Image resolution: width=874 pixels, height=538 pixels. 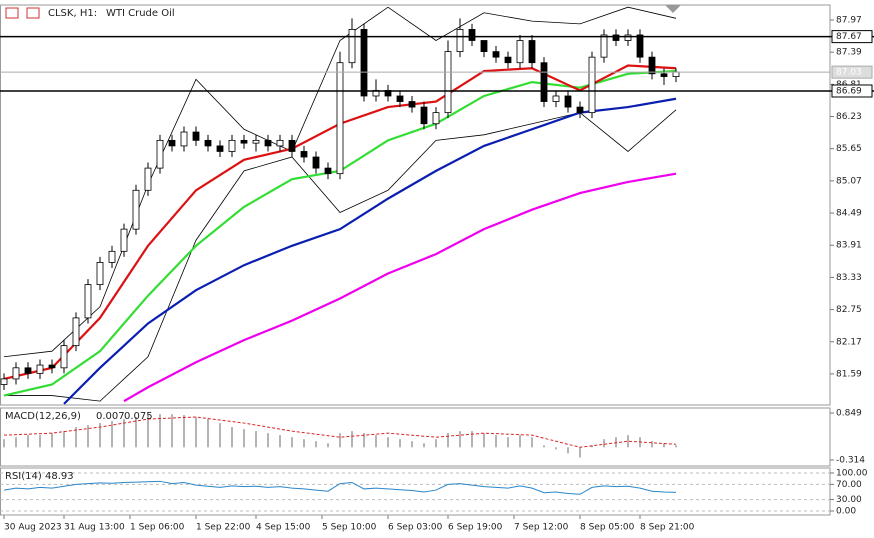 I want to click on x-tick-label: 5 Sep 10:00, so click(x=349, y=528).